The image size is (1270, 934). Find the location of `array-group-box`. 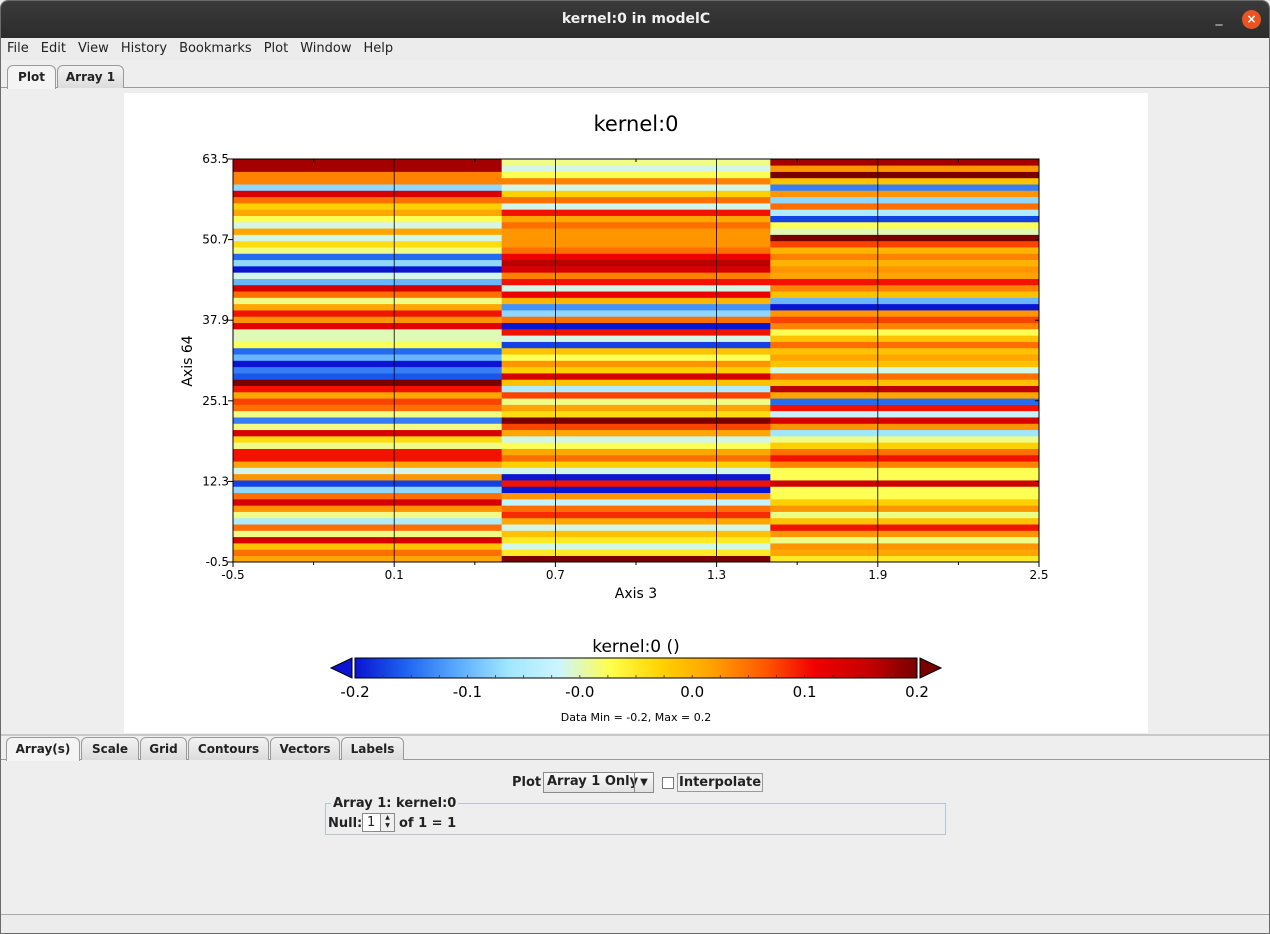

array-group-box is located at coordinates (635, 819).